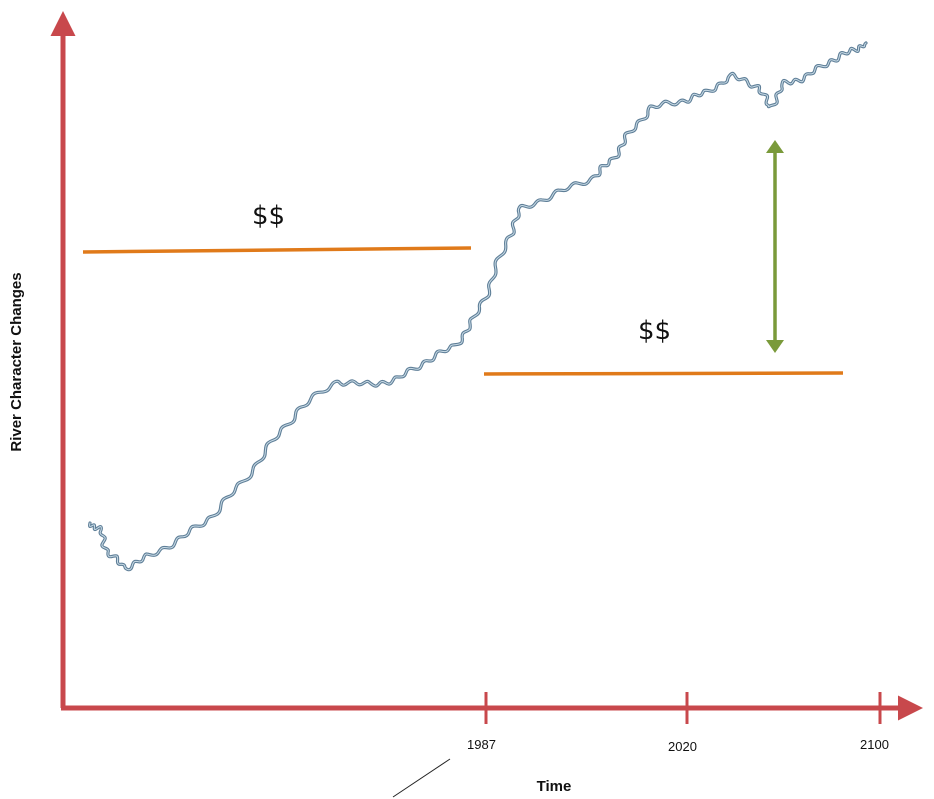 The height and width of the screenshot is (799, 934). I want to click on cost-label-after-1987: $$, so click(654, 331).